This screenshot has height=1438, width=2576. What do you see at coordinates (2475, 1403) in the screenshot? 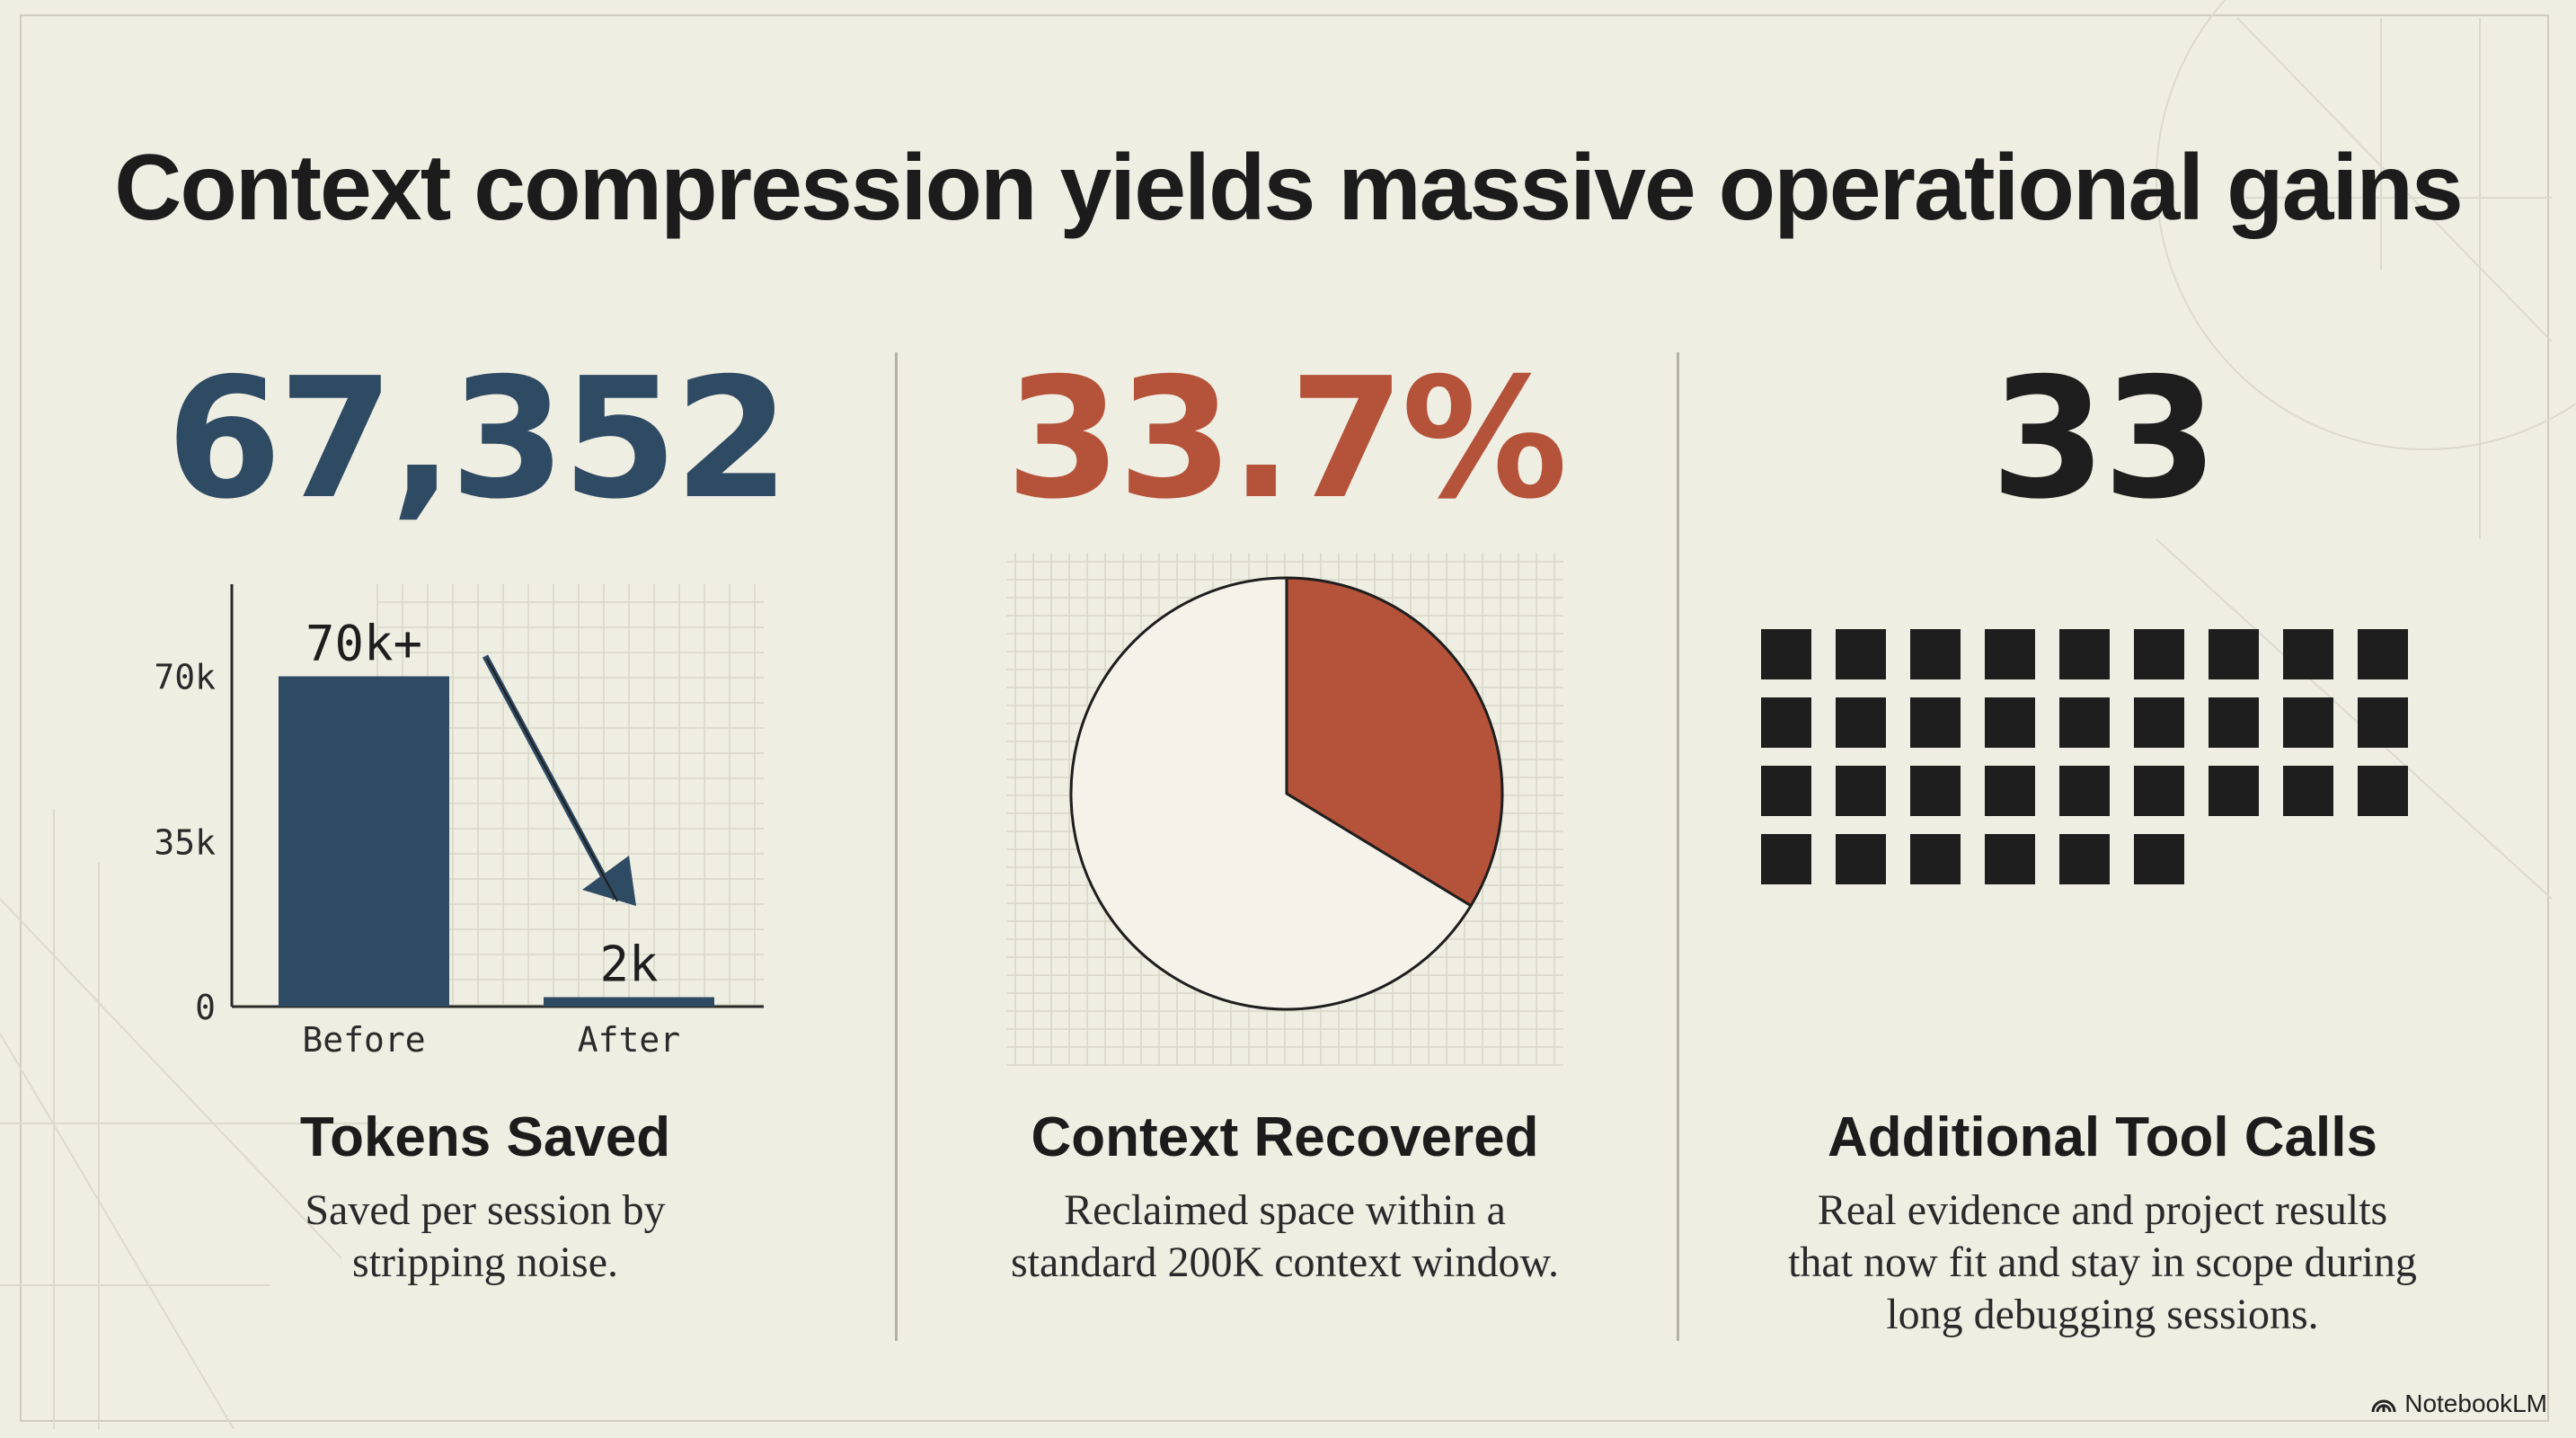
I see `notebooklm-label: NotebookLM` at bounding box center [2475, 1403].